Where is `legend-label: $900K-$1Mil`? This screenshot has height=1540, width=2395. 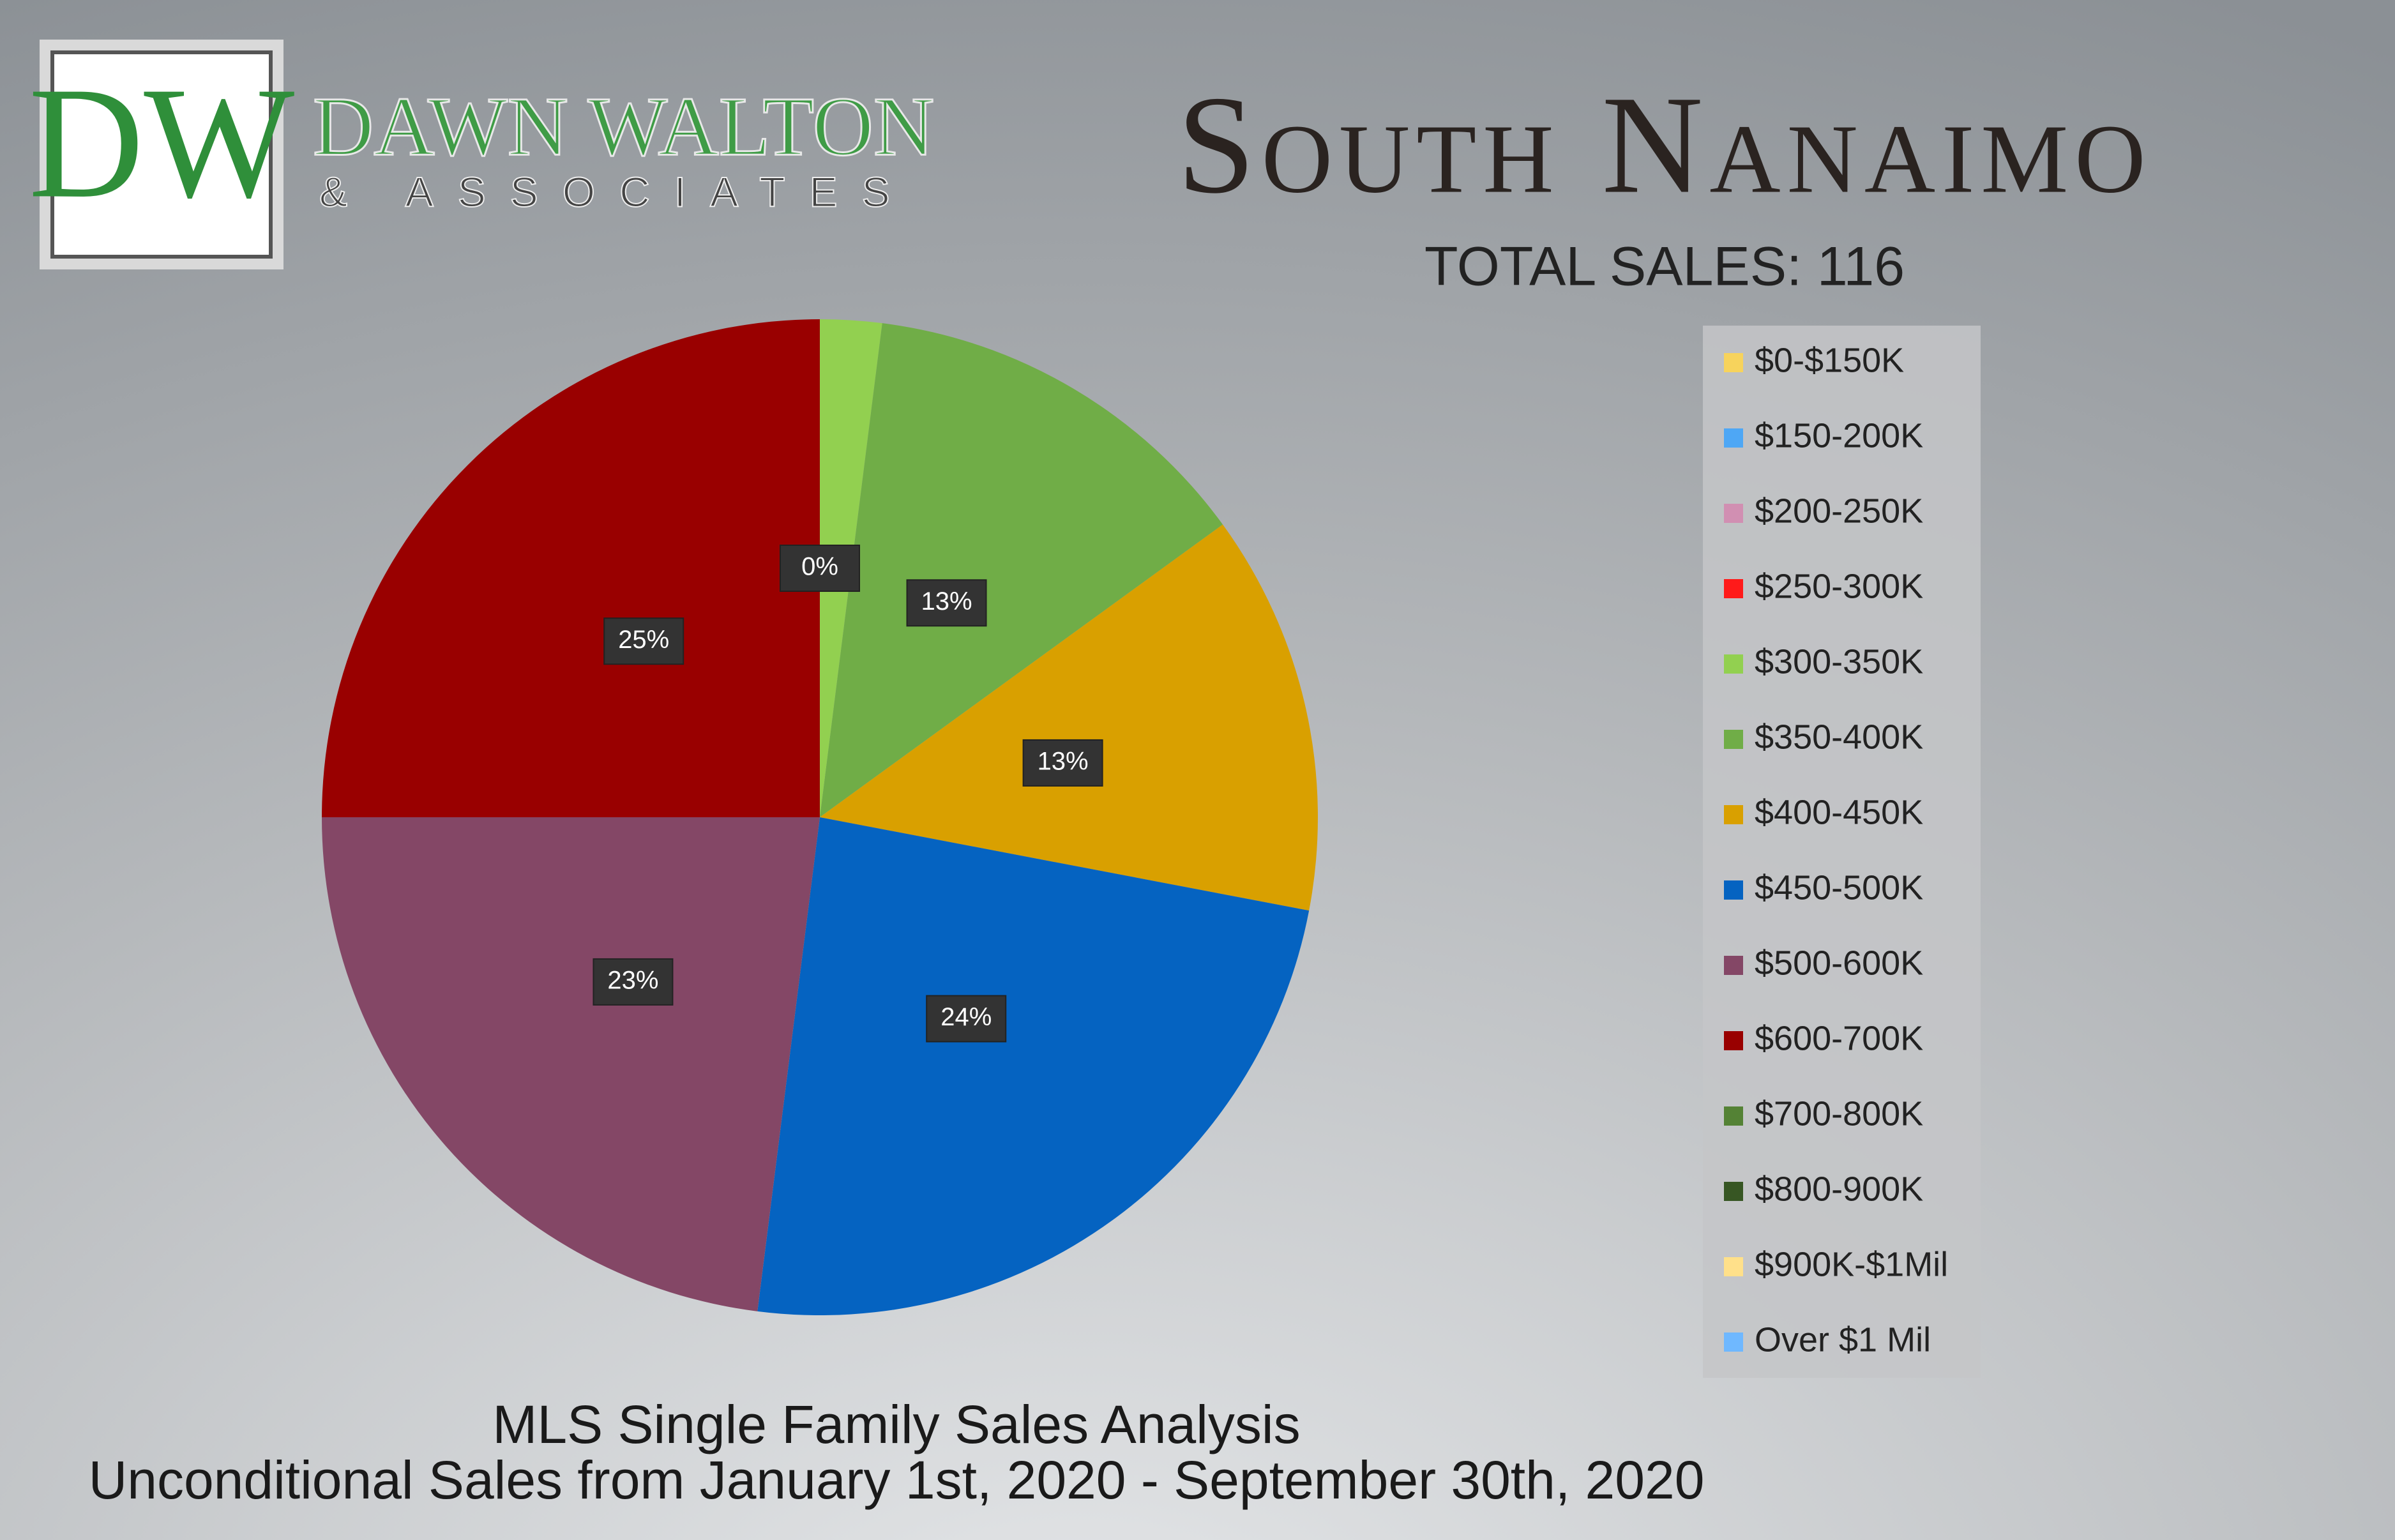 legend-label: $900K-$1Mil is located at coordinates (1851, 1264).